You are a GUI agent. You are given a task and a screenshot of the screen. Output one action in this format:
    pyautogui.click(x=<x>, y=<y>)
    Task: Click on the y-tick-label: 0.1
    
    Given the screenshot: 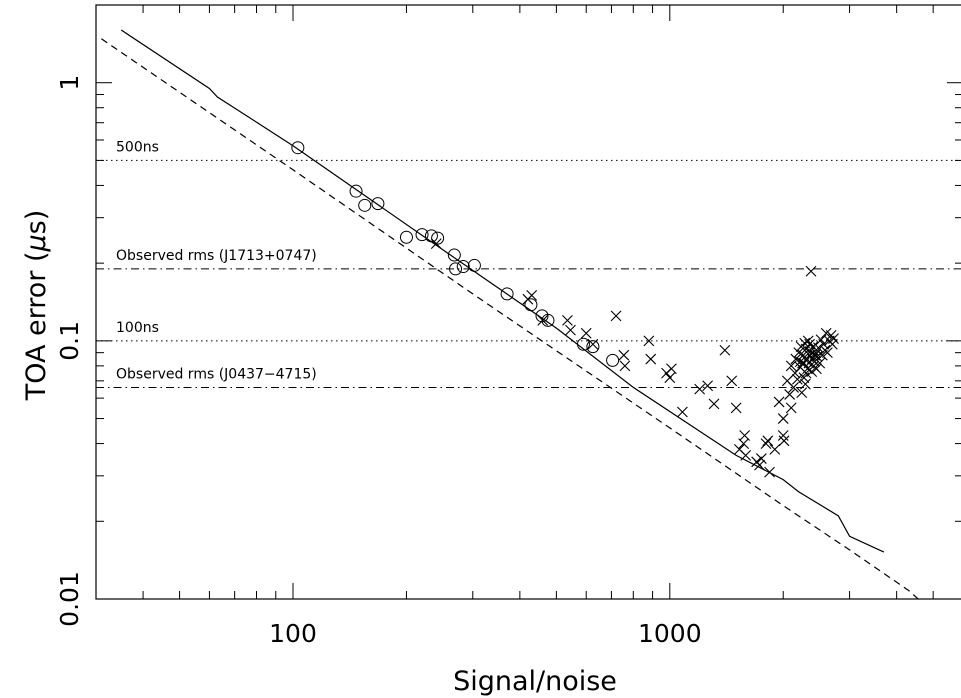 What is the action you would take?
    pyautogui.click(x=69, y=341)
    